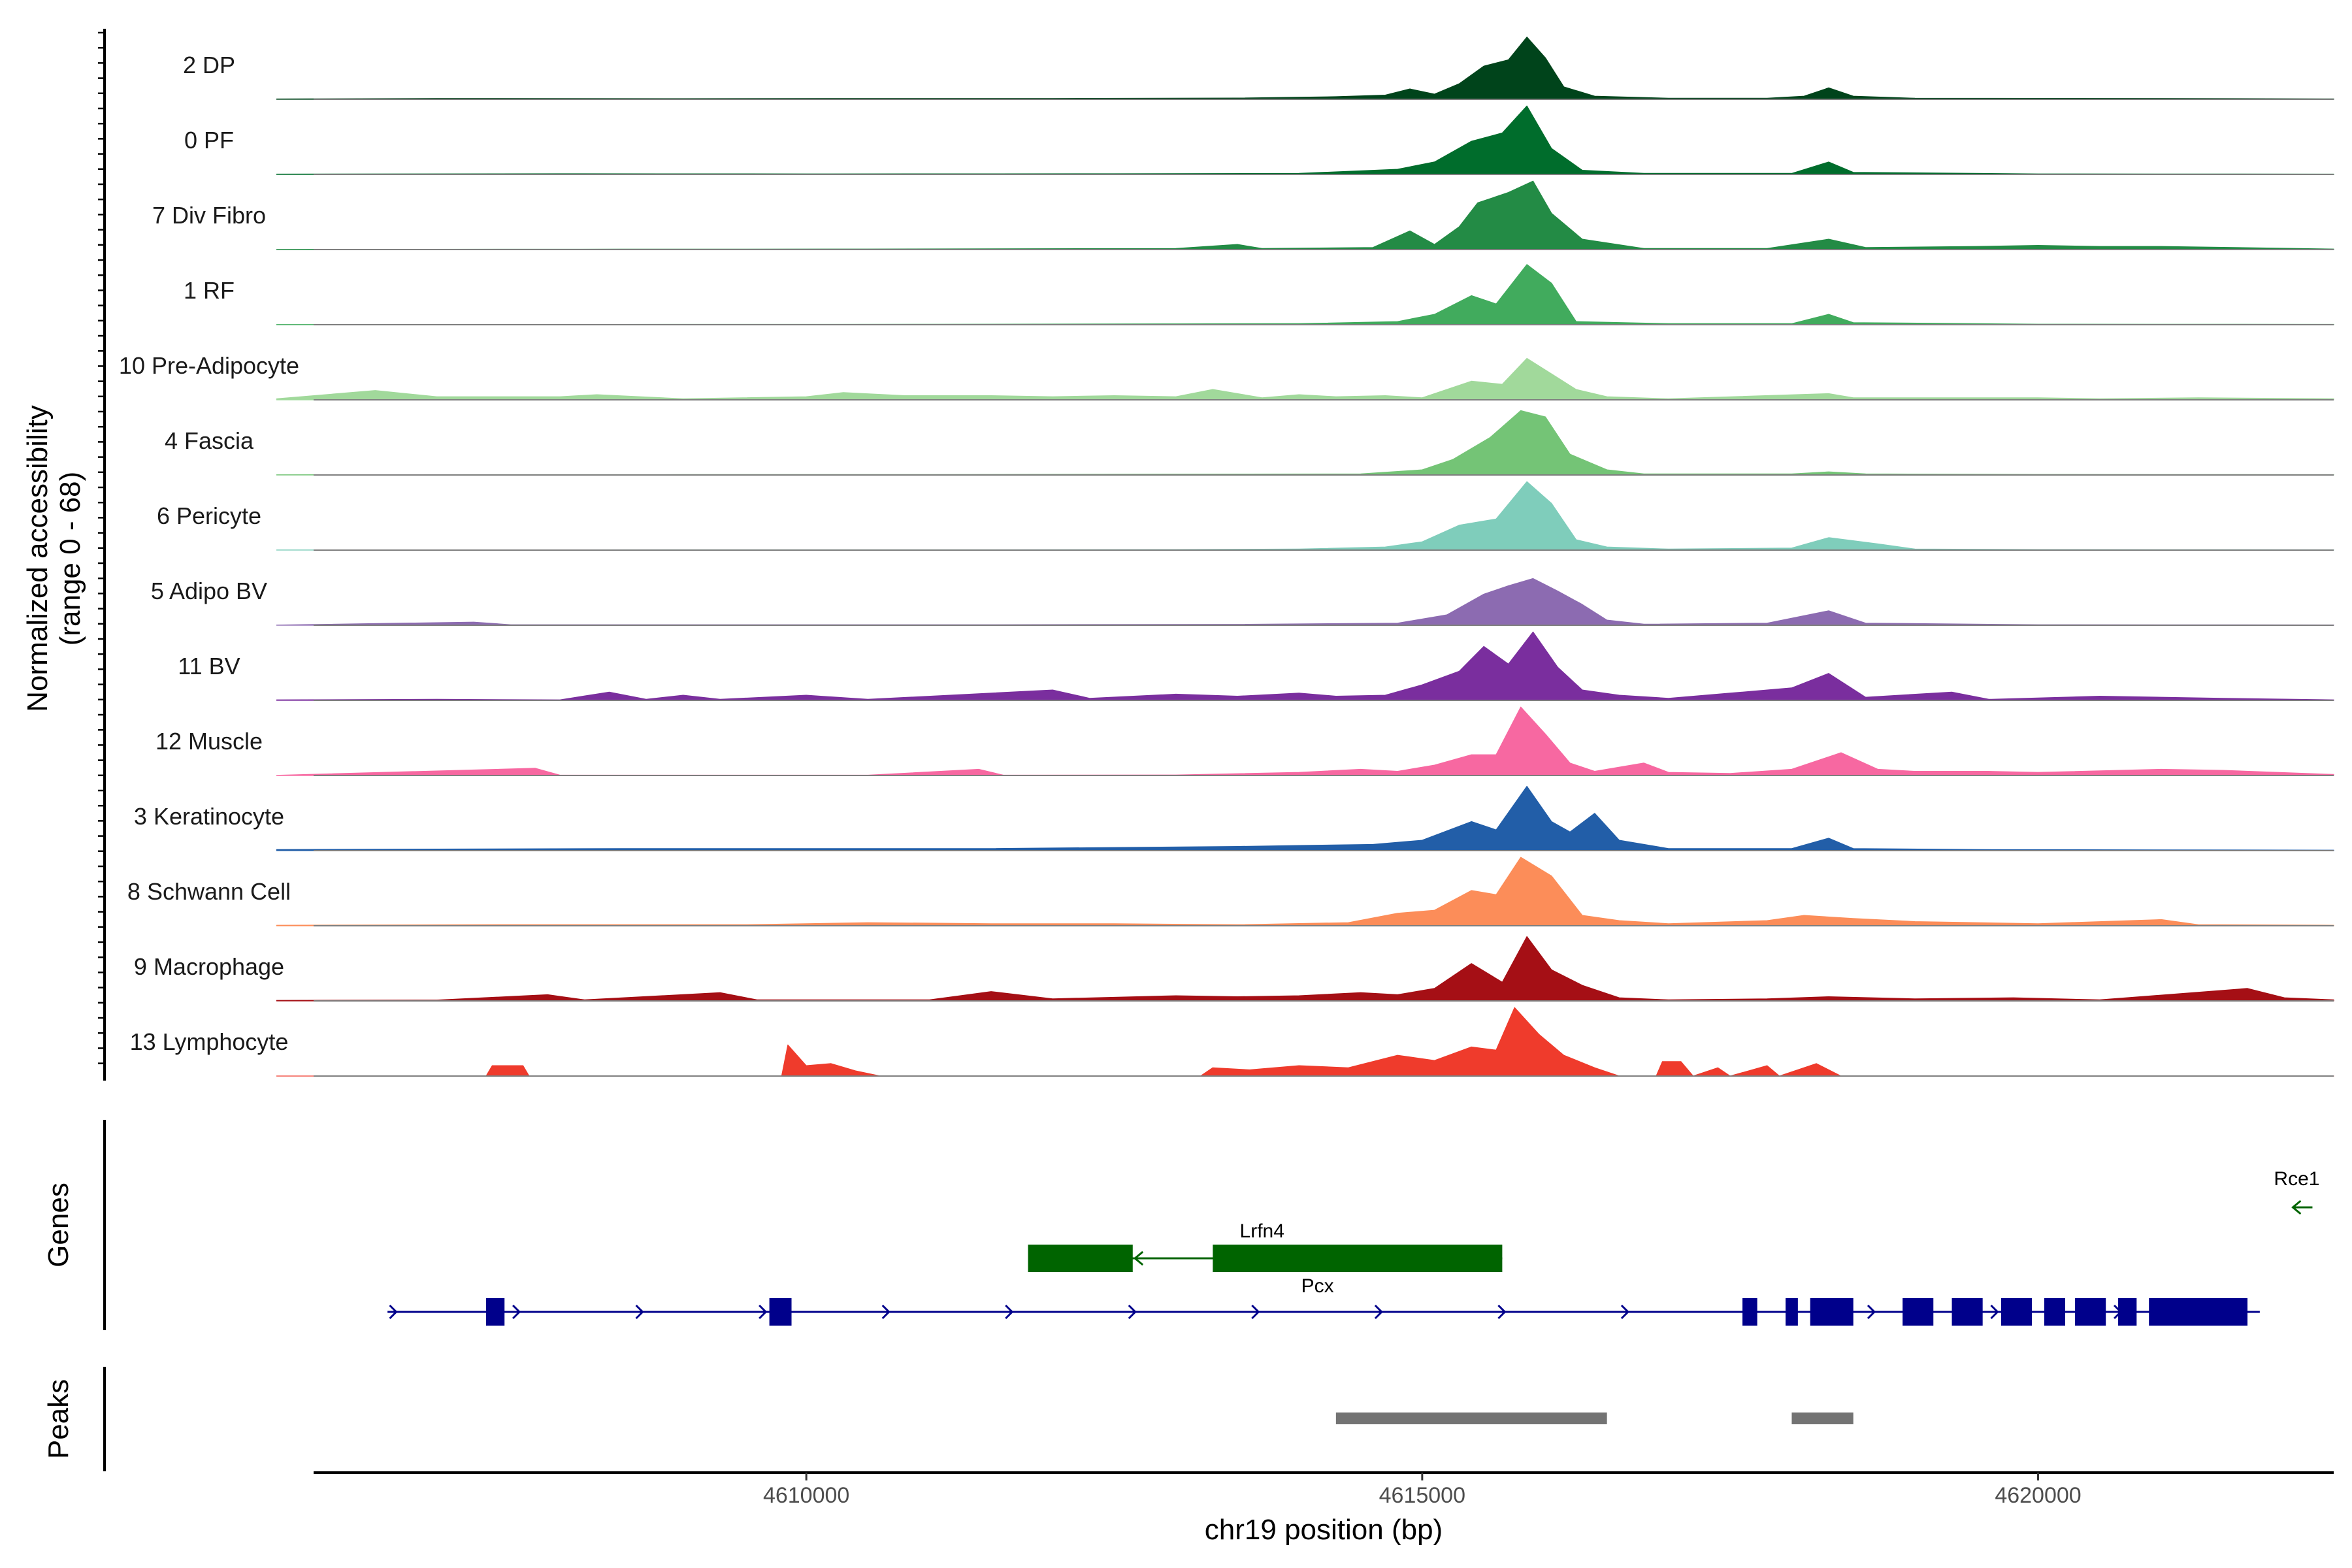 This screenshot has height=1568, width=2352. I want to click on track-label: 10 Pre-Adipocyte, so click(209, 365).